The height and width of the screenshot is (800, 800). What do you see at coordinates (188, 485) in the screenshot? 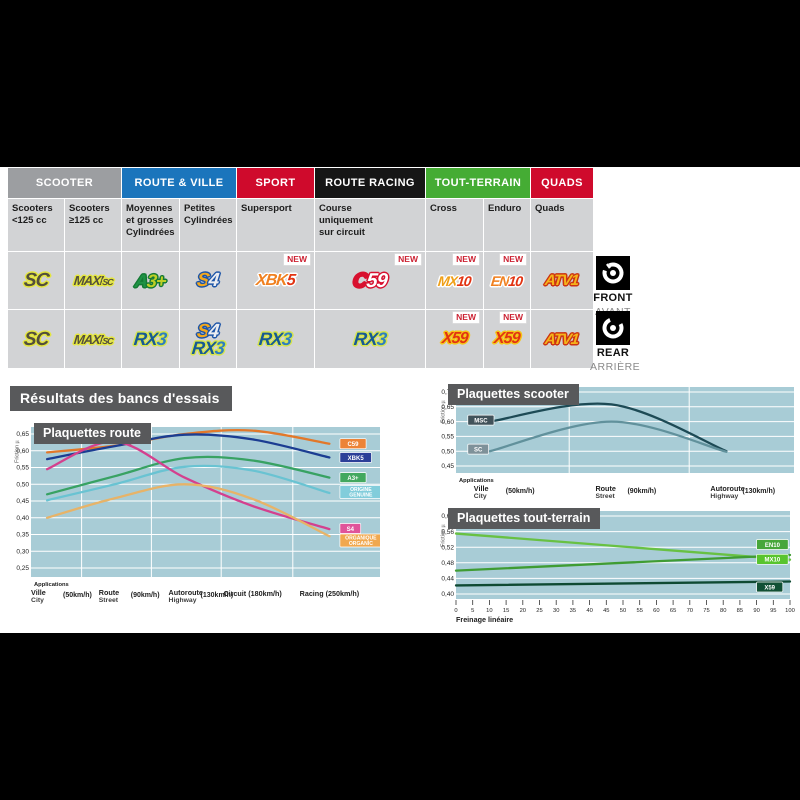
I see `series-S4` at bounding box center [188, 485].